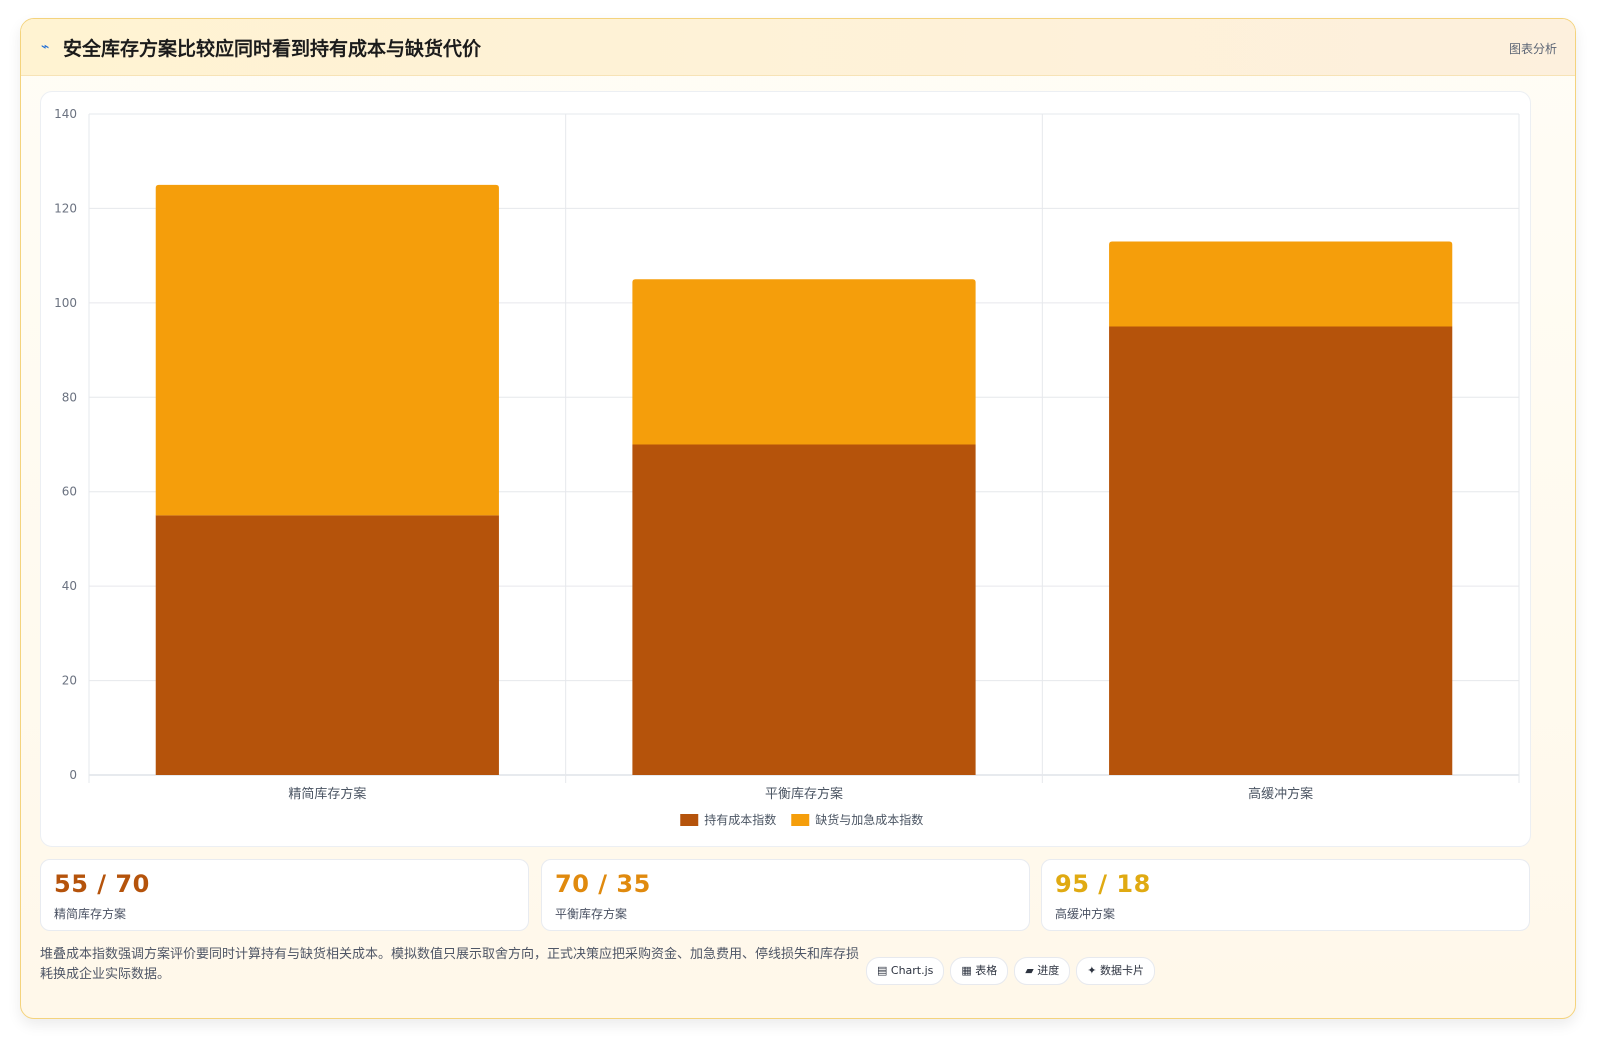  I want to click on x-tick-label: 平衡库存方案, so click(804, 794).